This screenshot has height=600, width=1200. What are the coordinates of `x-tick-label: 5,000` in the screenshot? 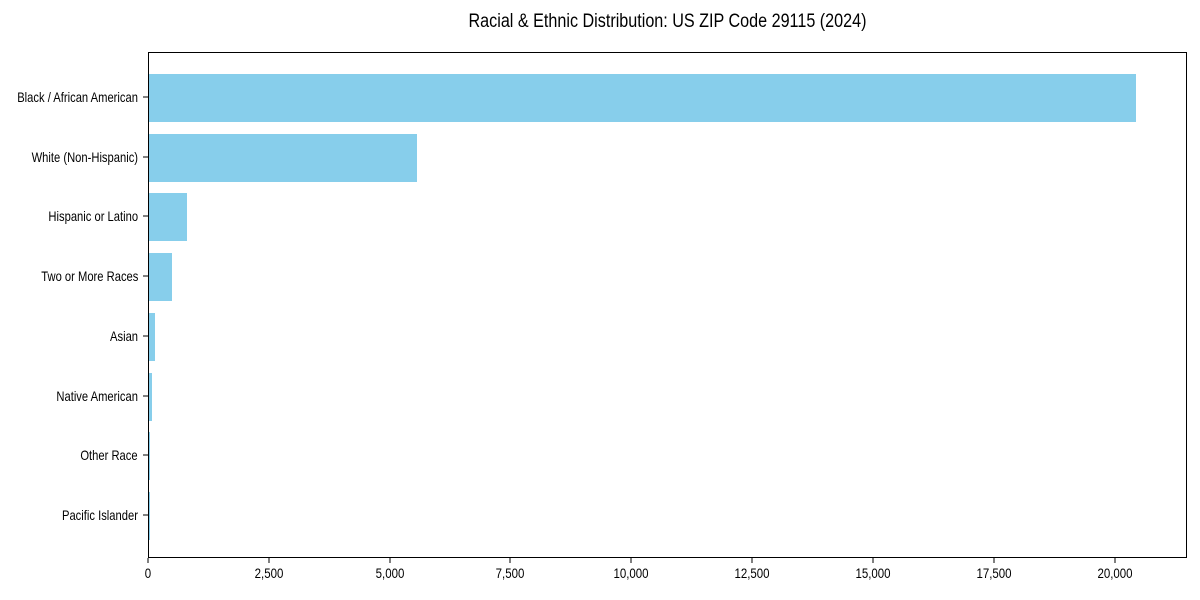 It's located at (389, 573).